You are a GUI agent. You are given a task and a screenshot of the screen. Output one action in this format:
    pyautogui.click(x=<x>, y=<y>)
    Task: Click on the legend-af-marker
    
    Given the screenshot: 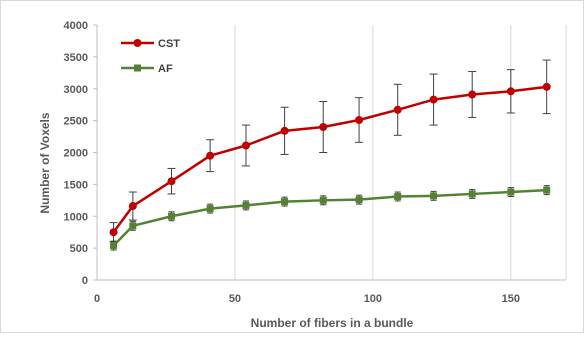 What is the action you would take?
    pyautogui.click(x=137, y=68)
    